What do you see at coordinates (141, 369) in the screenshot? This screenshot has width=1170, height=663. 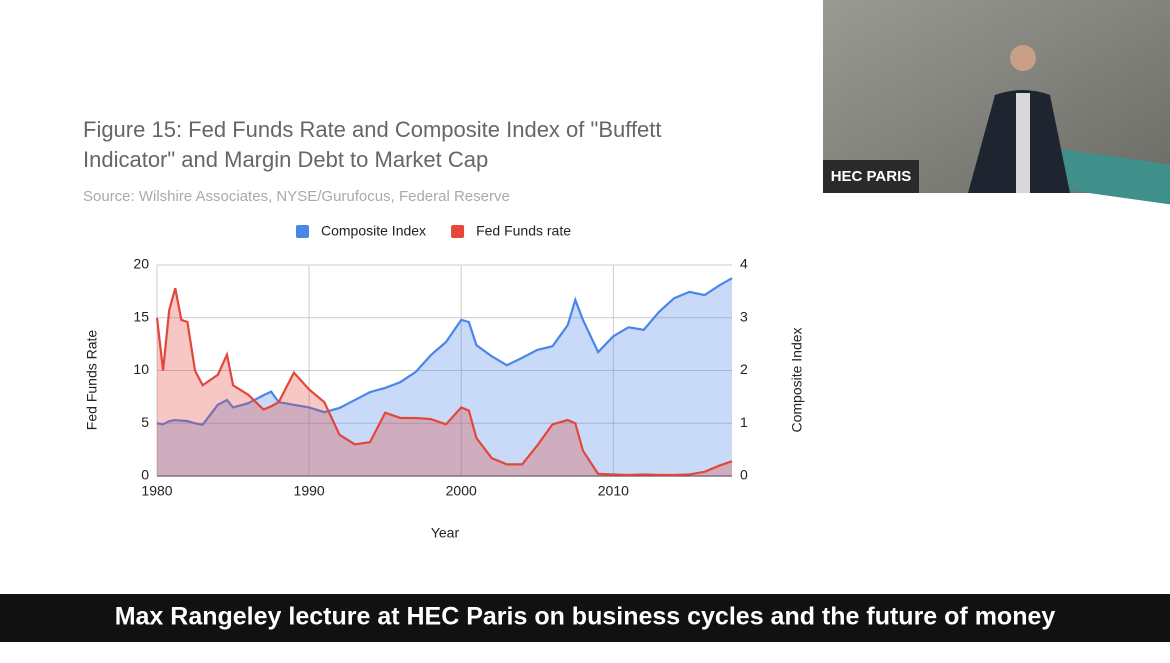 I see `y-tick-label: 10` at bounding box center [141, 369].